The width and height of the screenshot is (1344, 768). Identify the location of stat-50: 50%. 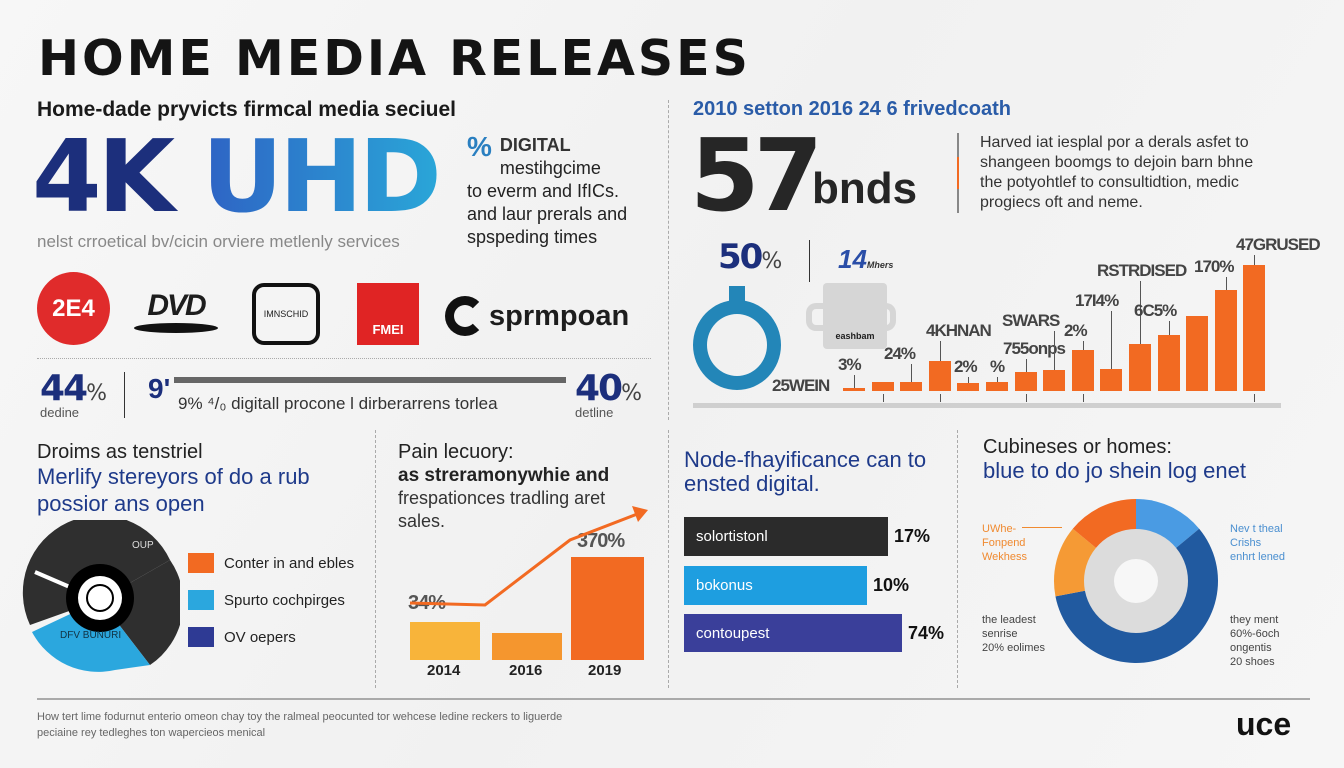
(750, 259).